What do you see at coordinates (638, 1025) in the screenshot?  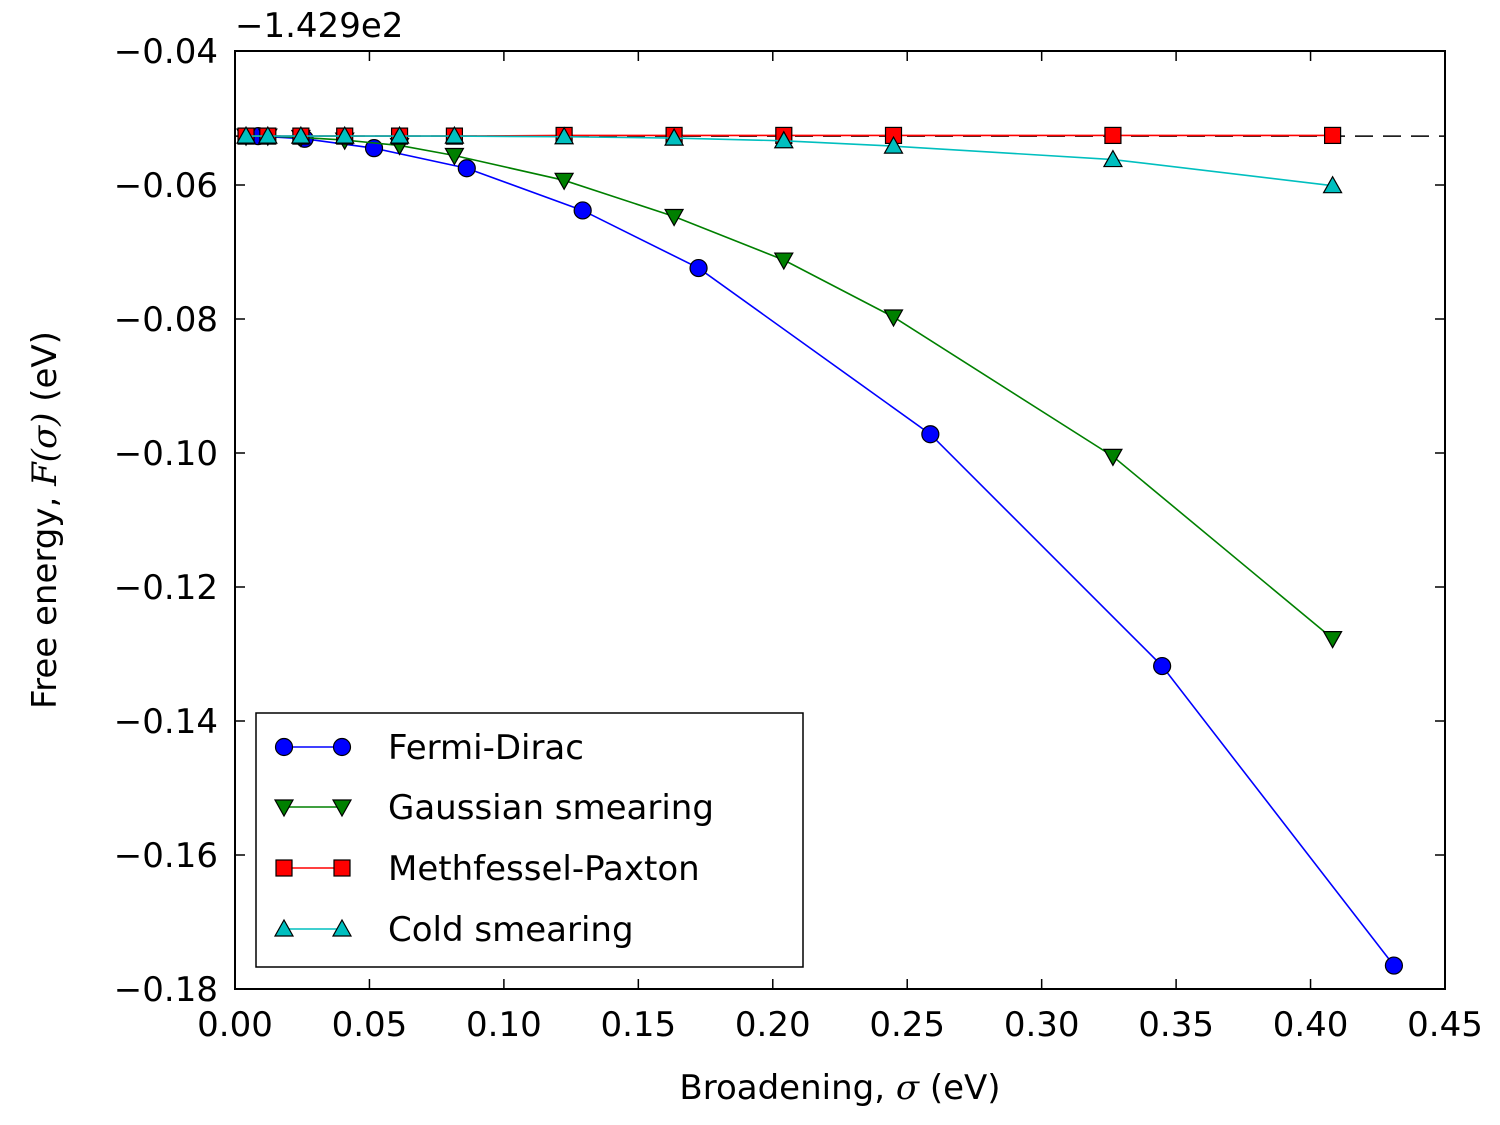 I see `x-tick-label: 0.15` at bounding box center [638, 1025].